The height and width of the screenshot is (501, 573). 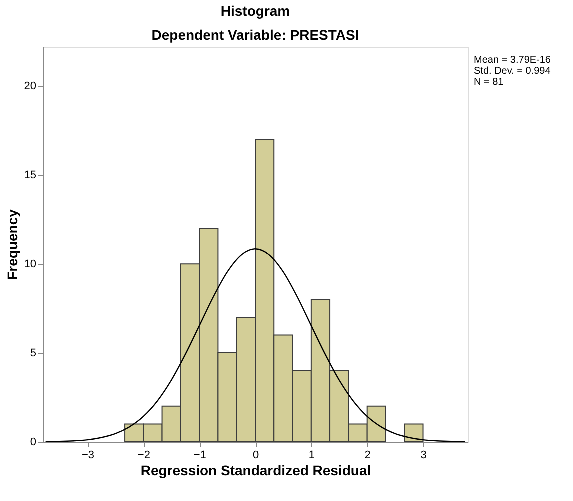 I want to click on y-tick-label: 10, so click(x=30, y=264).